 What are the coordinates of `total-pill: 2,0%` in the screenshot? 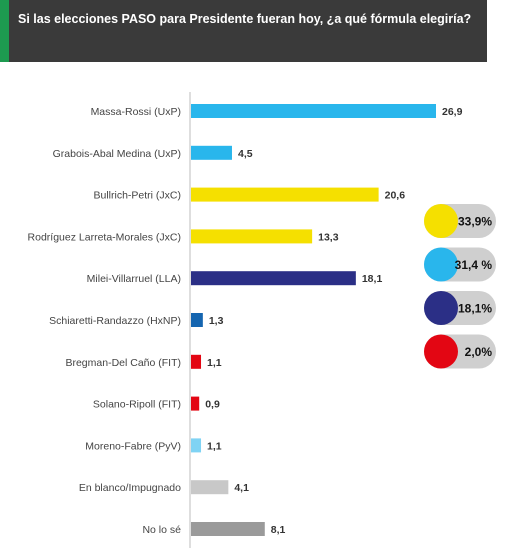 It's located at (460, 351).